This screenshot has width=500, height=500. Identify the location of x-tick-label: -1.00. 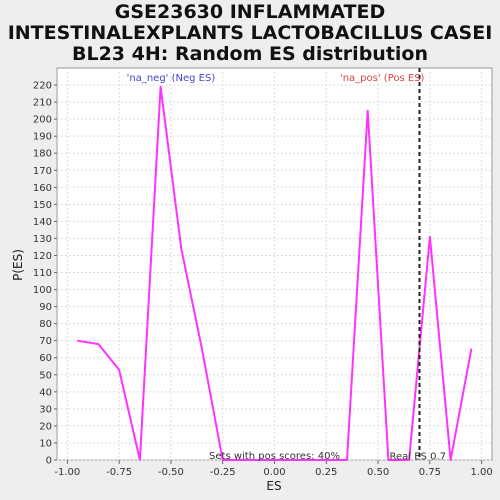
(67, 472).